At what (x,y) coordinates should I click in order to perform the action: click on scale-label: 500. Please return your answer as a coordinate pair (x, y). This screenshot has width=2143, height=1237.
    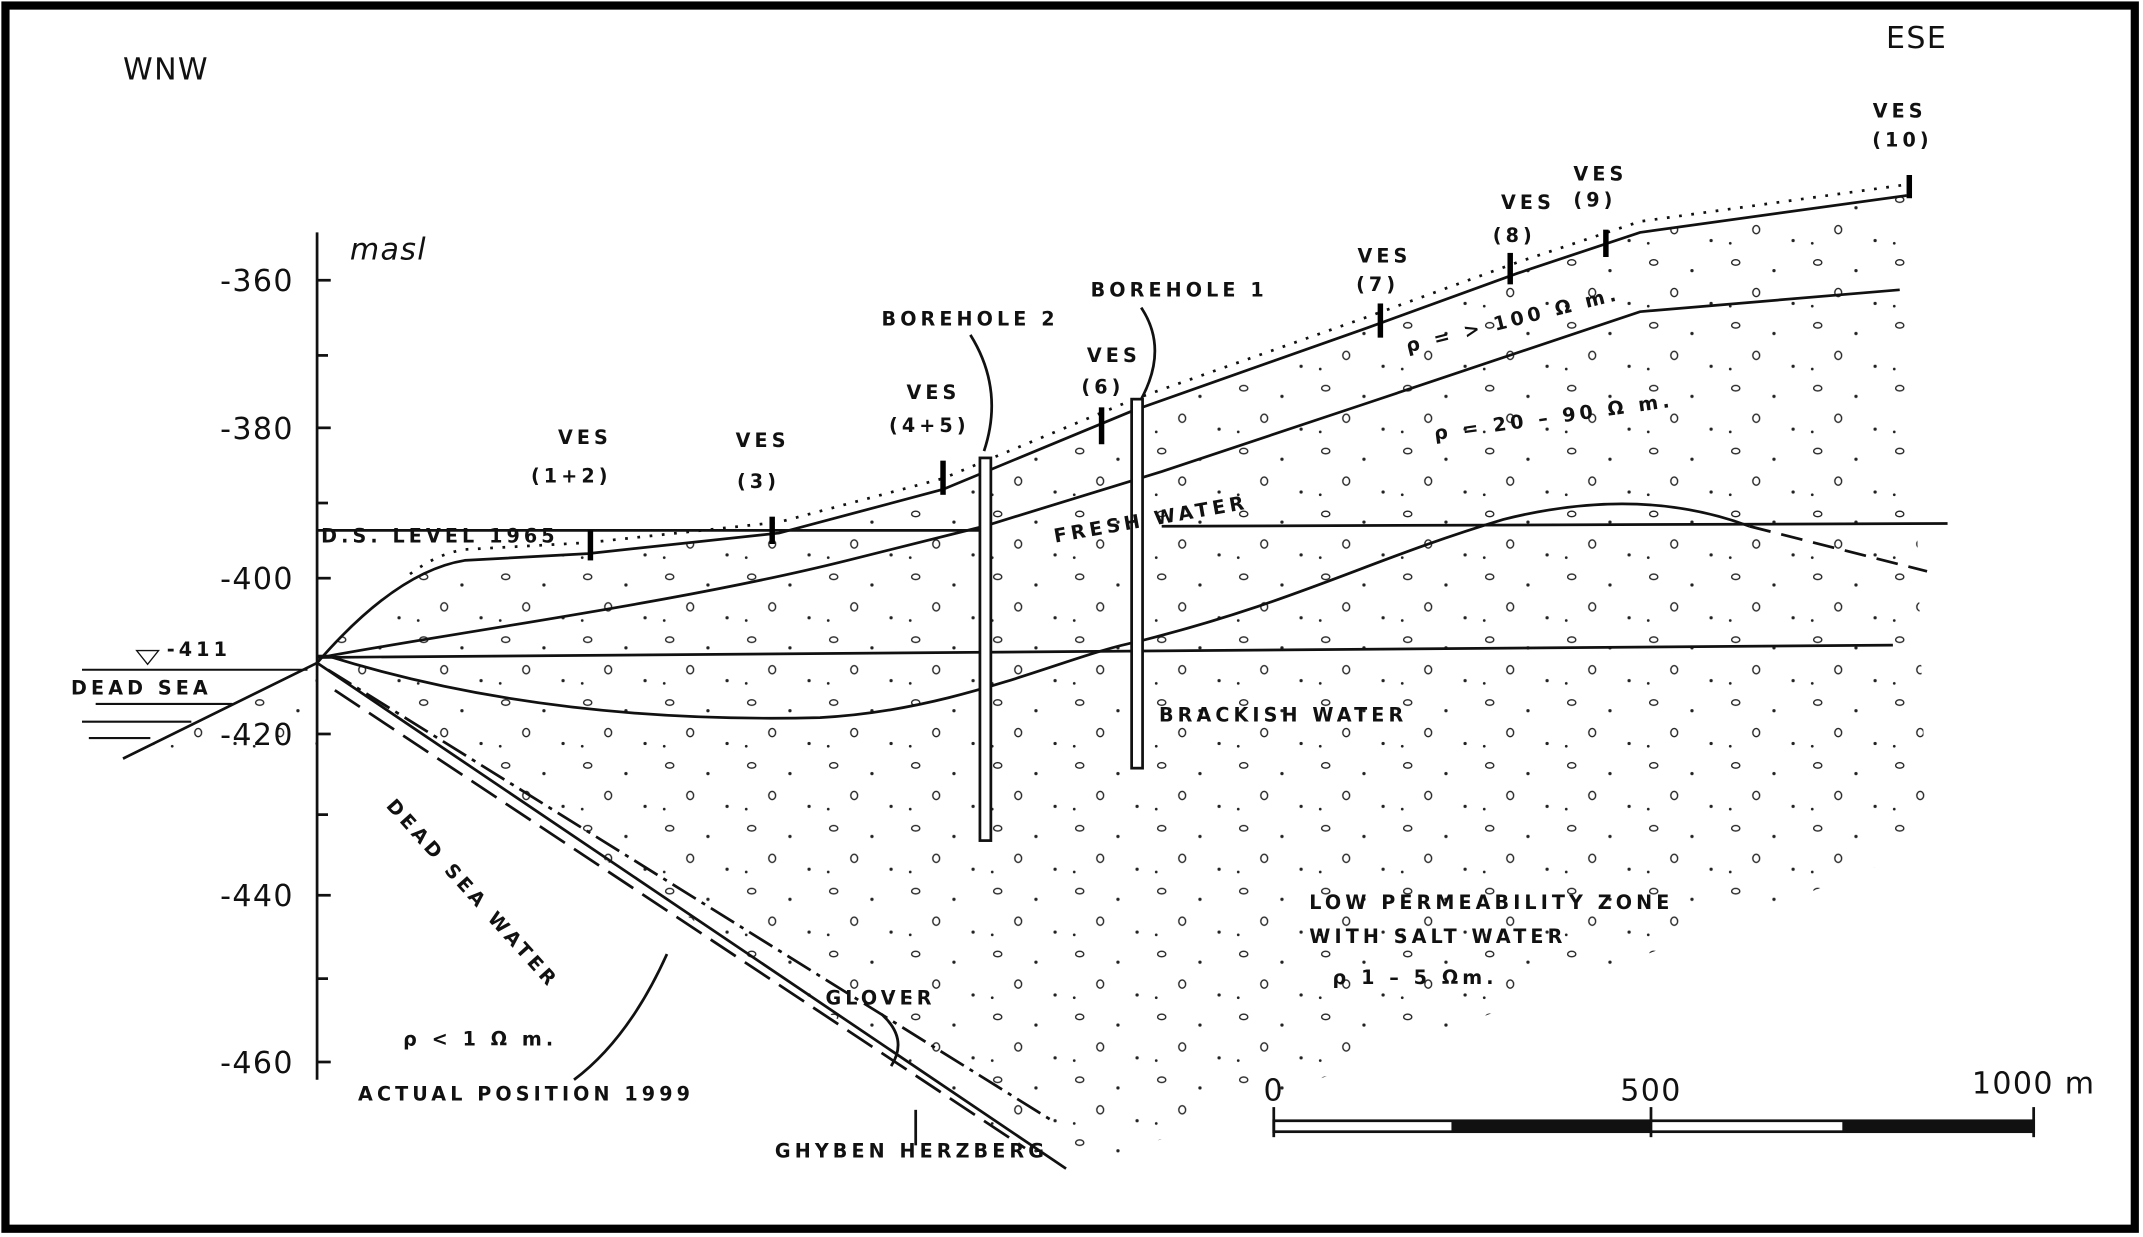
    Looking at the image, I should click on (1650, 1090).